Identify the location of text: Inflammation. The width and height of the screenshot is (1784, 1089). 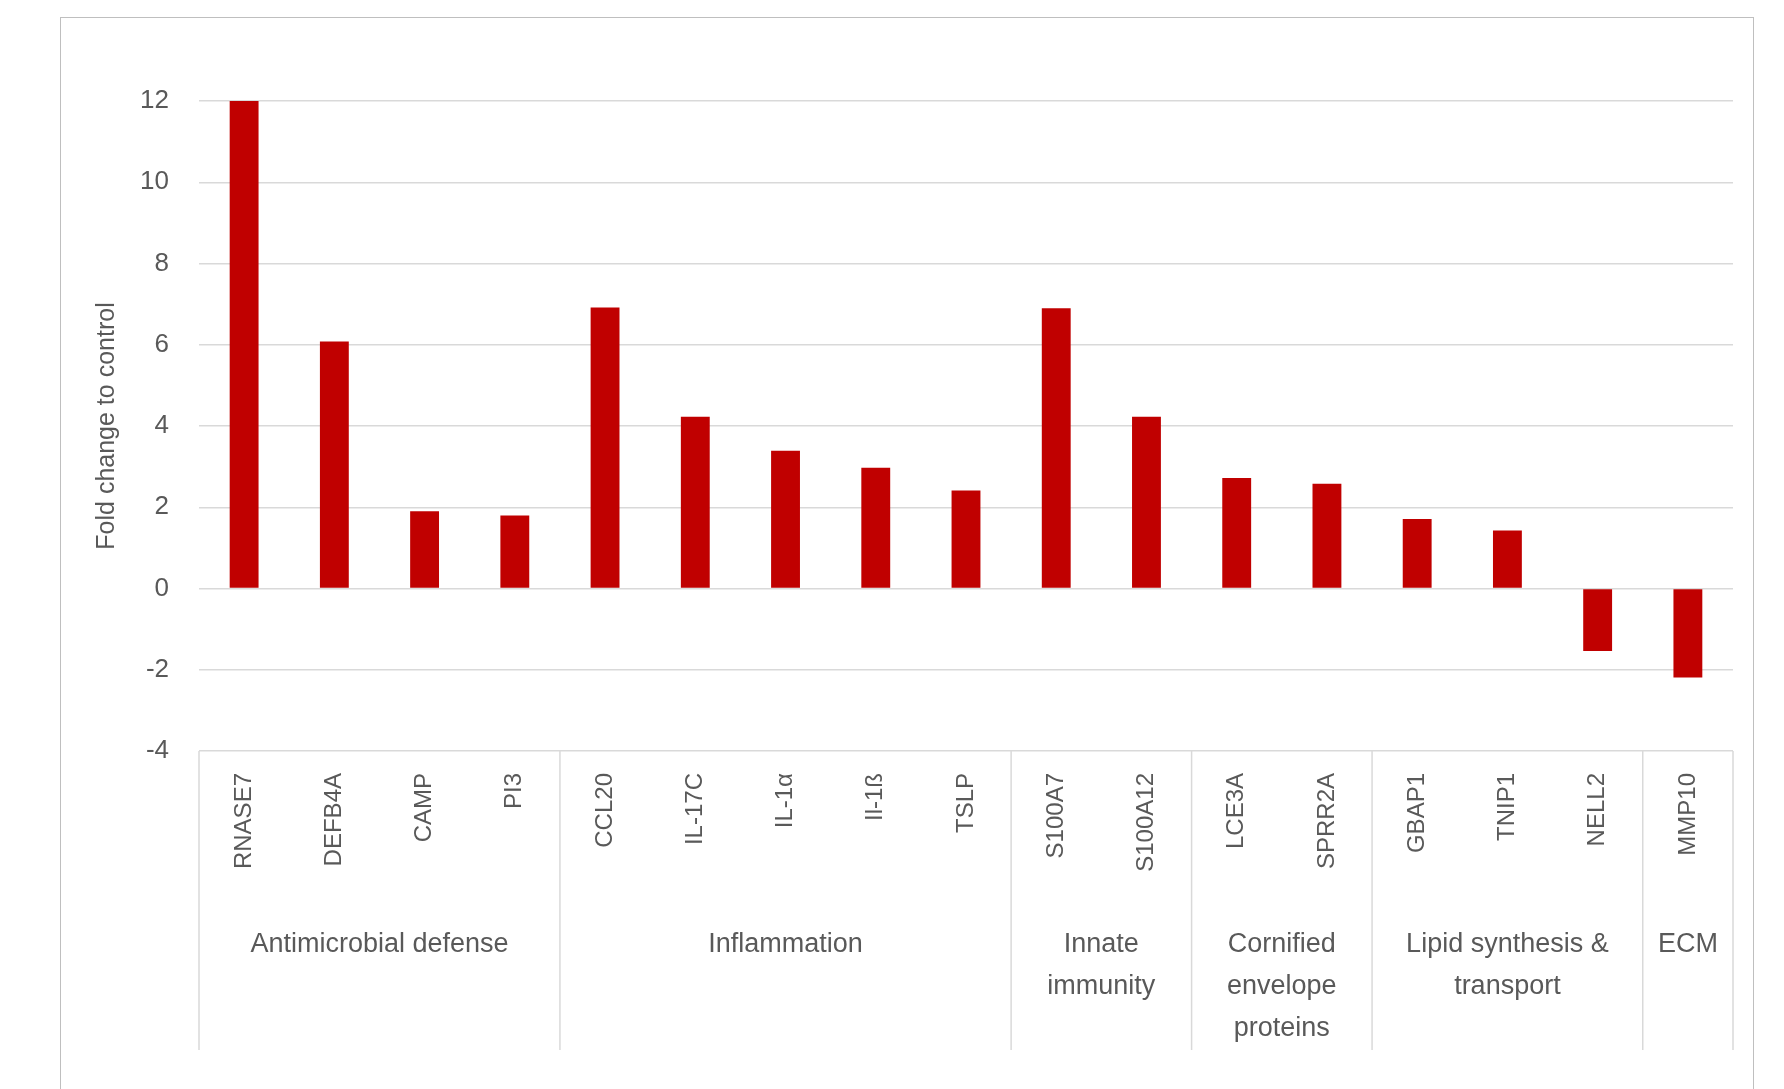
(785, 943).